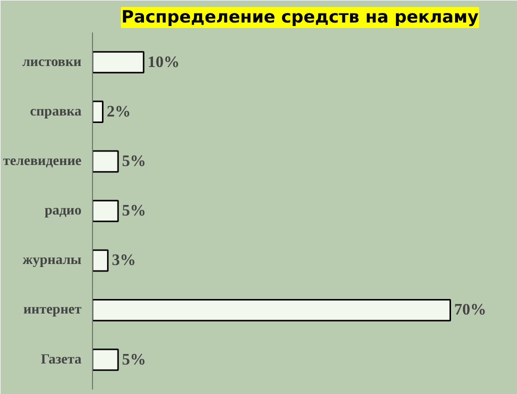  What do you see at coordinates (124, 261) in the screenshot?
I see `data-label: 3%` at bounding box center [124, 261].